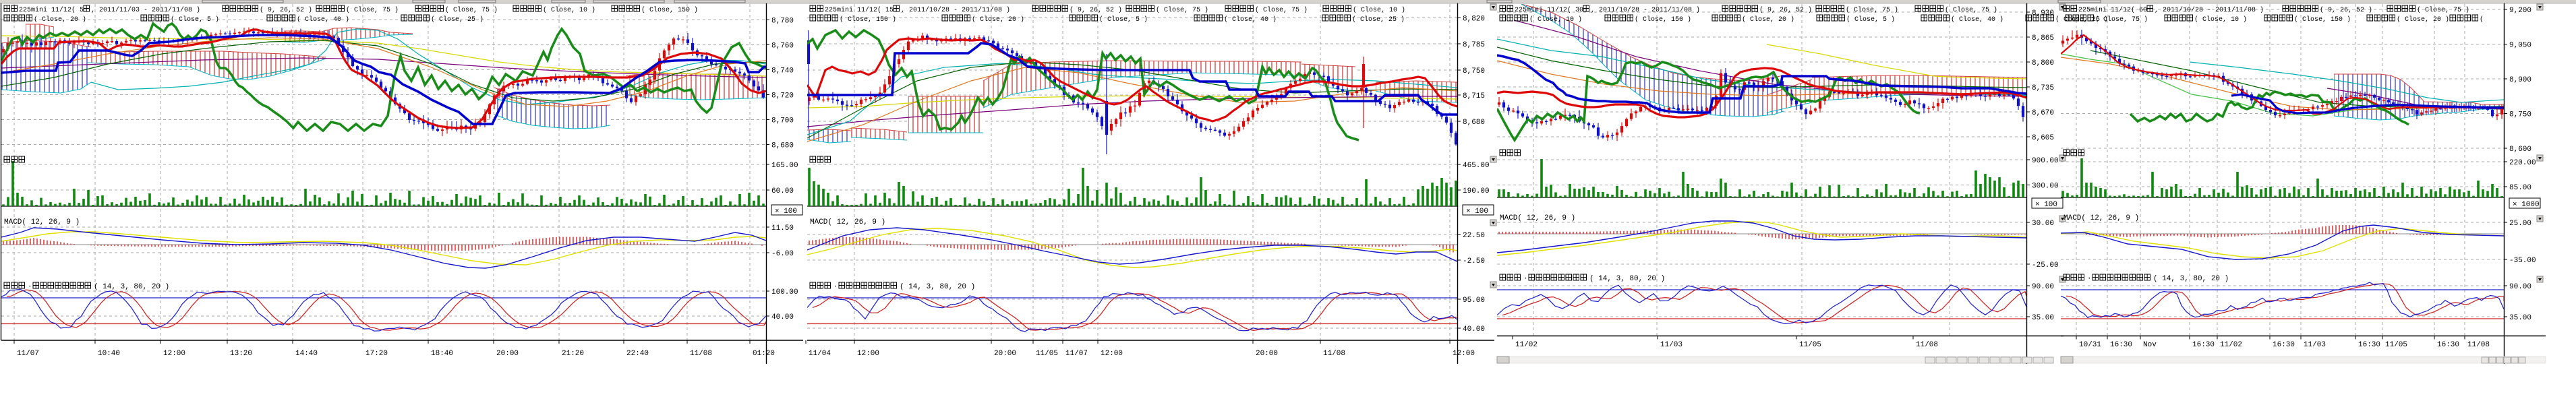 Image resolution: width=2576 pixels, height=407 pixels. What do you see at coordinates (1047, 354) in the screenshot?
I see `svg-text: 11/05` at bounding box center [1047, 354].